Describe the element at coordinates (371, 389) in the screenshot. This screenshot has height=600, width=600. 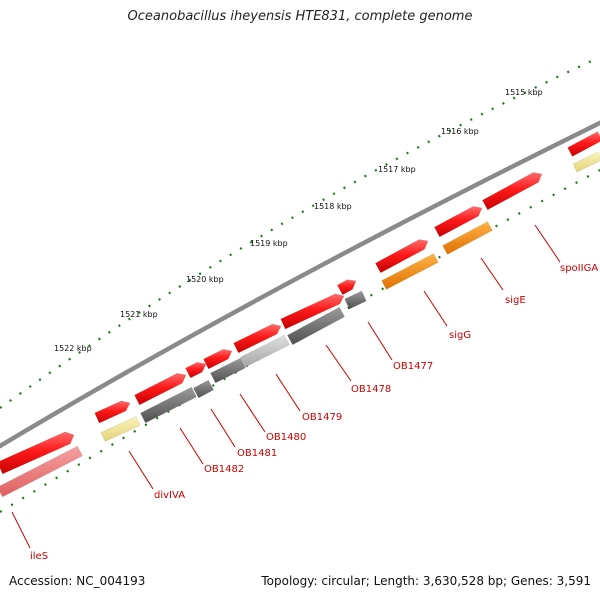
I see `gene-label: OB1478` at that location.